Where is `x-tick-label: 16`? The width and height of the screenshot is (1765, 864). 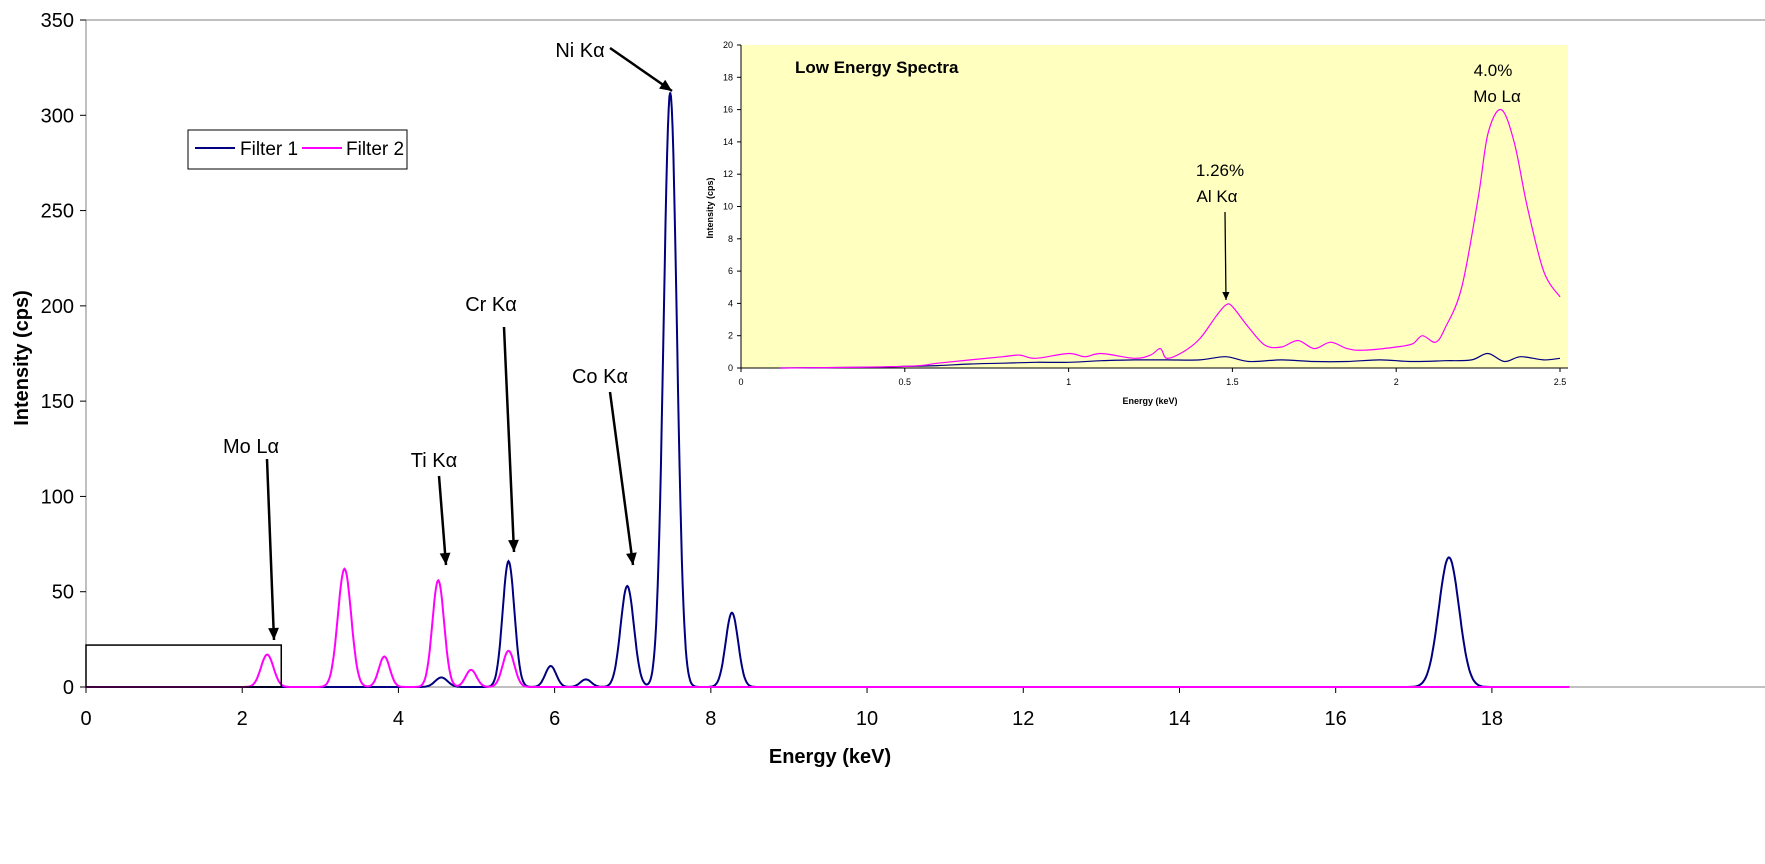
x-tick-label: 16 is located at coordinates (1336, 719).